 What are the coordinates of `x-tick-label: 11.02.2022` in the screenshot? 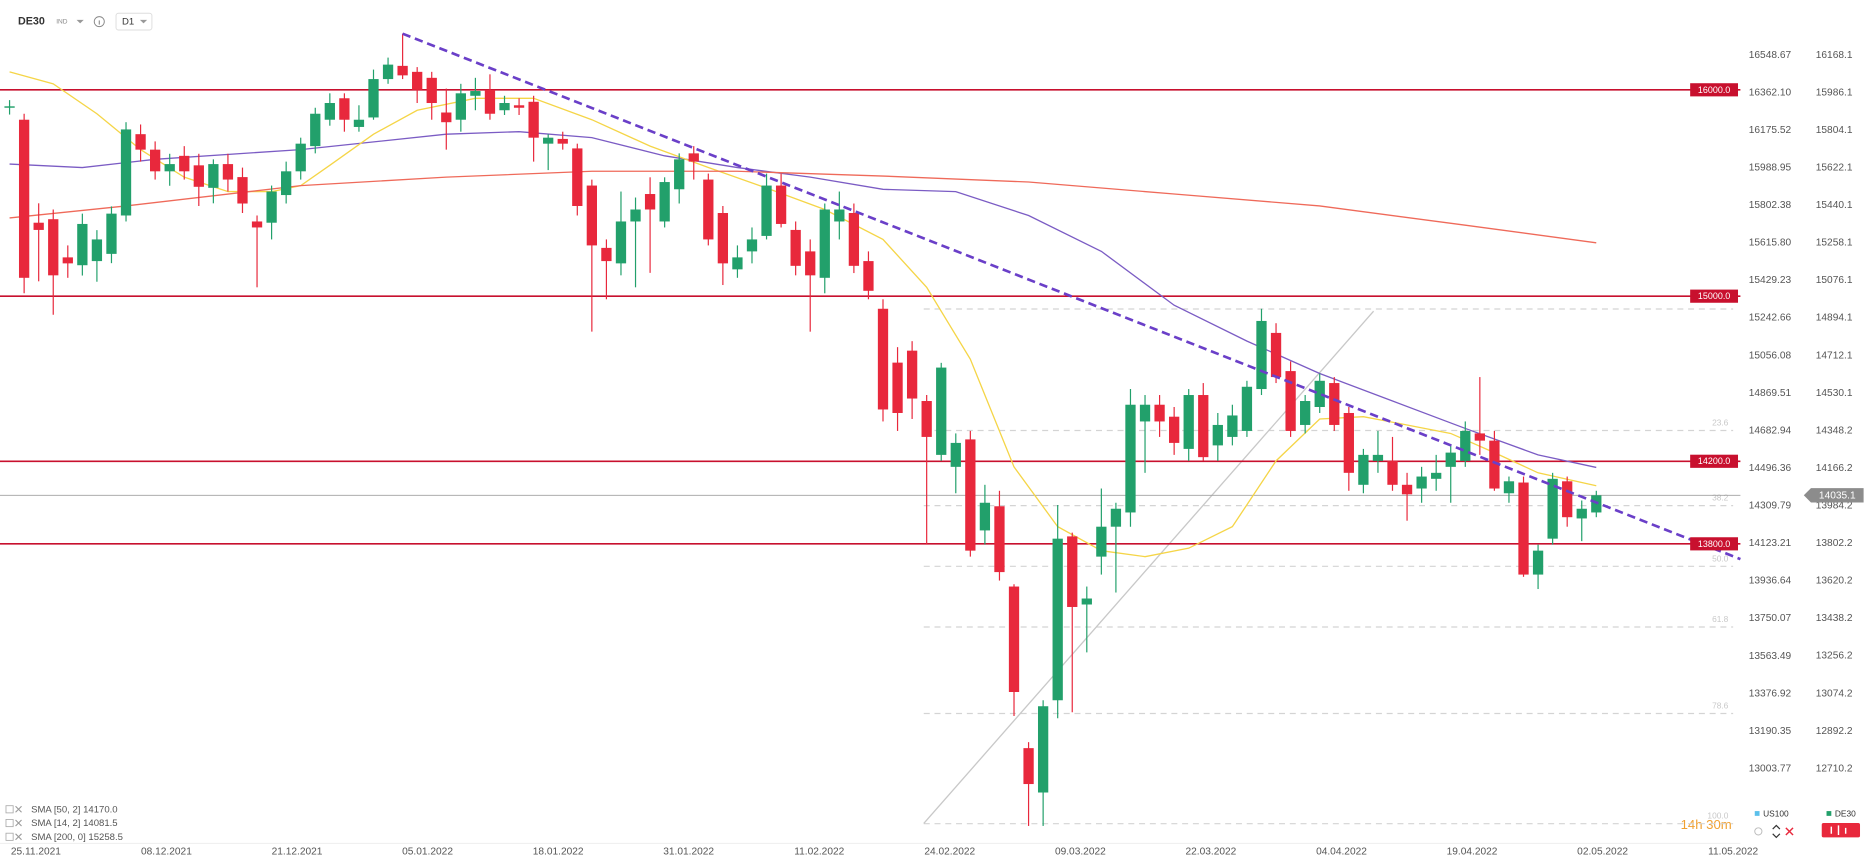 It's located at (819, 851).